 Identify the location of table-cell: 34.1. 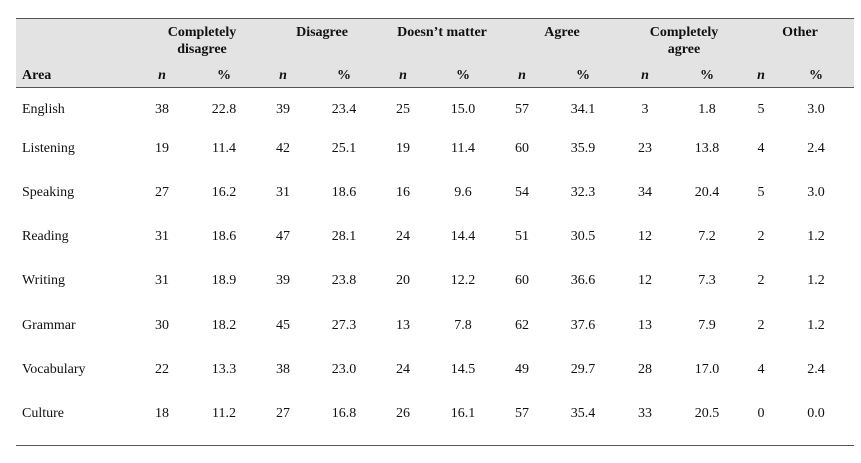
(583, 109).